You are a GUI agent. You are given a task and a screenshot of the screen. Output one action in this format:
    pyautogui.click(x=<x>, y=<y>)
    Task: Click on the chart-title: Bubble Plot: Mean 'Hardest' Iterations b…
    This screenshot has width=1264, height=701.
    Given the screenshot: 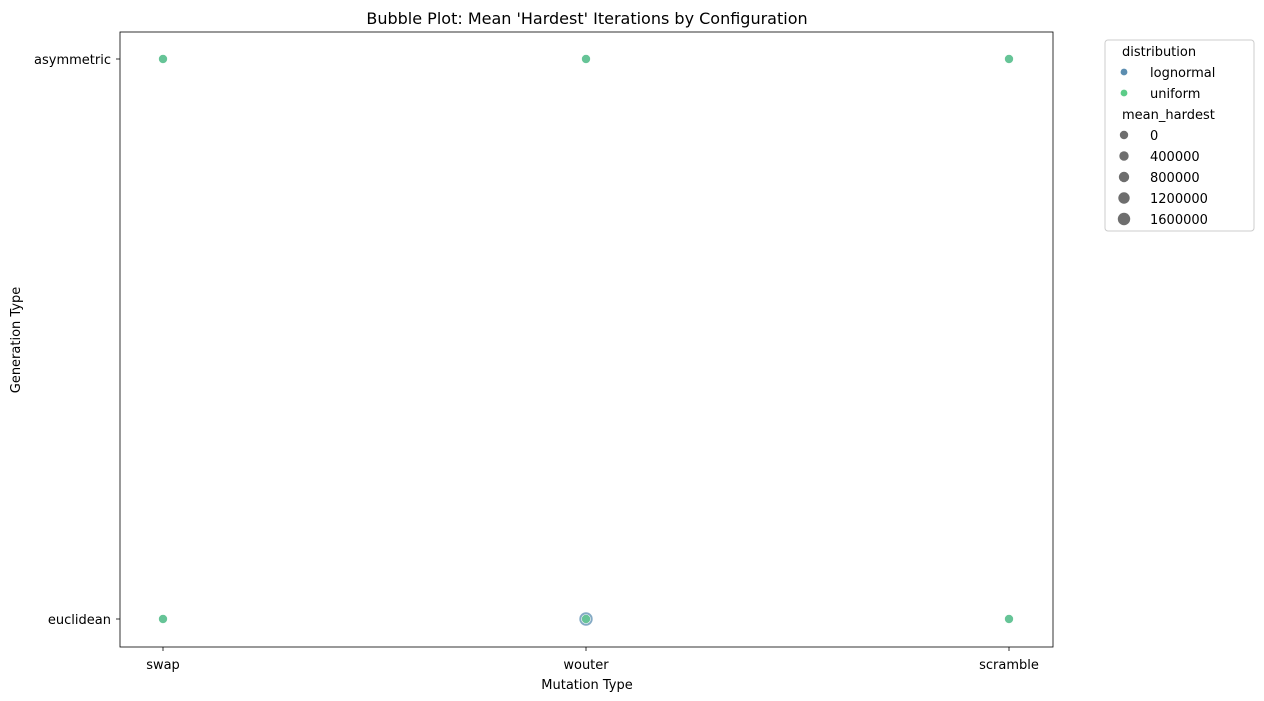 What is the action you would take?
    pyautogui.click(x=586, y=18)
    